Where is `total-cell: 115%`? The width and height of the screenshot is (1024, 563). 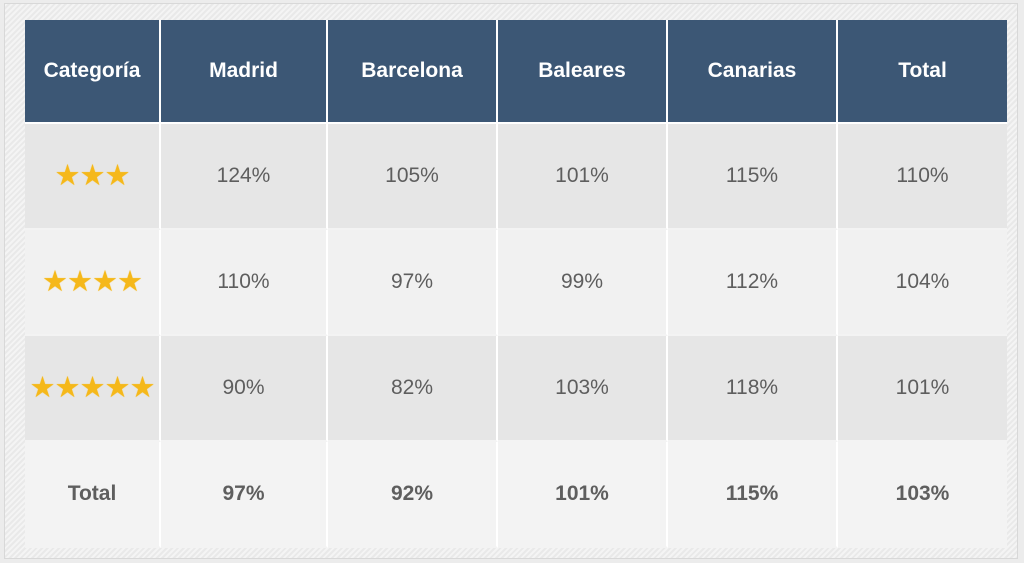
total-cell: 115% is located at coordinates (753, 495).